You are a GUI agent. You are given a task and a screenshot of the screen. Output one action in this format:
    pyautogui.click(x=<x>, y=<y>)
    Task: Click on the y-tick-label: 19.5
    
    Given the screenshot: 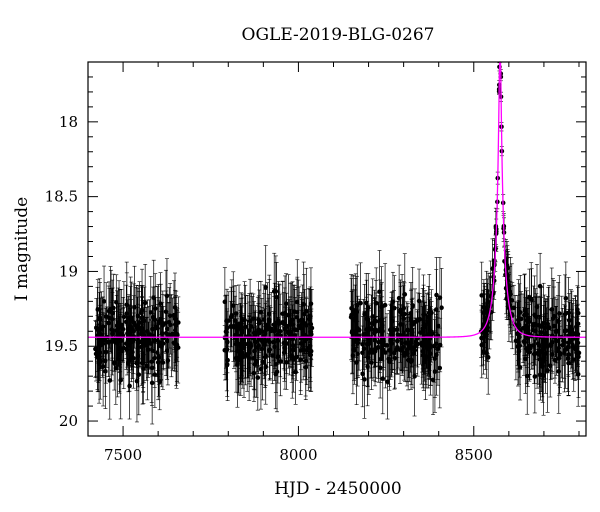 What is the action you would take?
    pyautogui.click(x=61, y=346)
    